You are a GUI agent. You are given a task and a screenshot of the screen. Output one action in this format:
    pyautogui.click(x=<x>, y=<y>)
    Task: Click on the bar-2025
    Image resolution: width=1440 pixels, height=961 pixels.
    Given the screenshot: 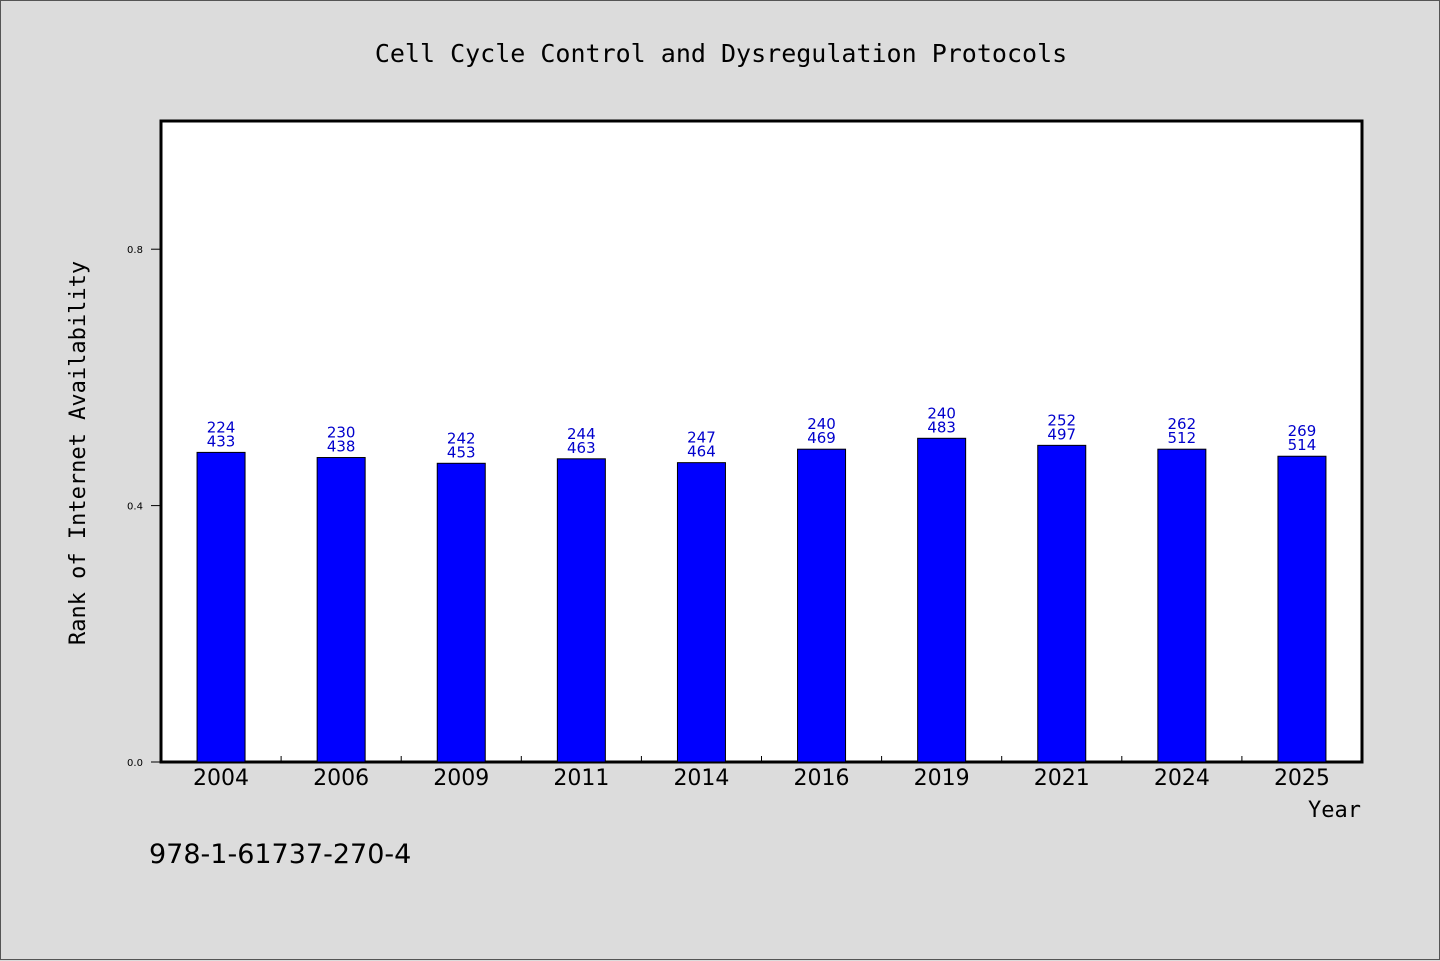 What is the action you would take?
    pyautogui.click(x=1302, y=609)
    